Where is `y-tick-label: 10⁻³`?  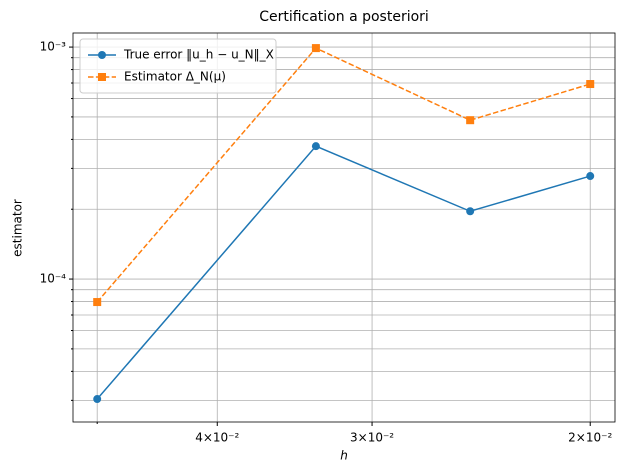 y-tick-label: 10⁻³ is located at coordinates (53, 47).